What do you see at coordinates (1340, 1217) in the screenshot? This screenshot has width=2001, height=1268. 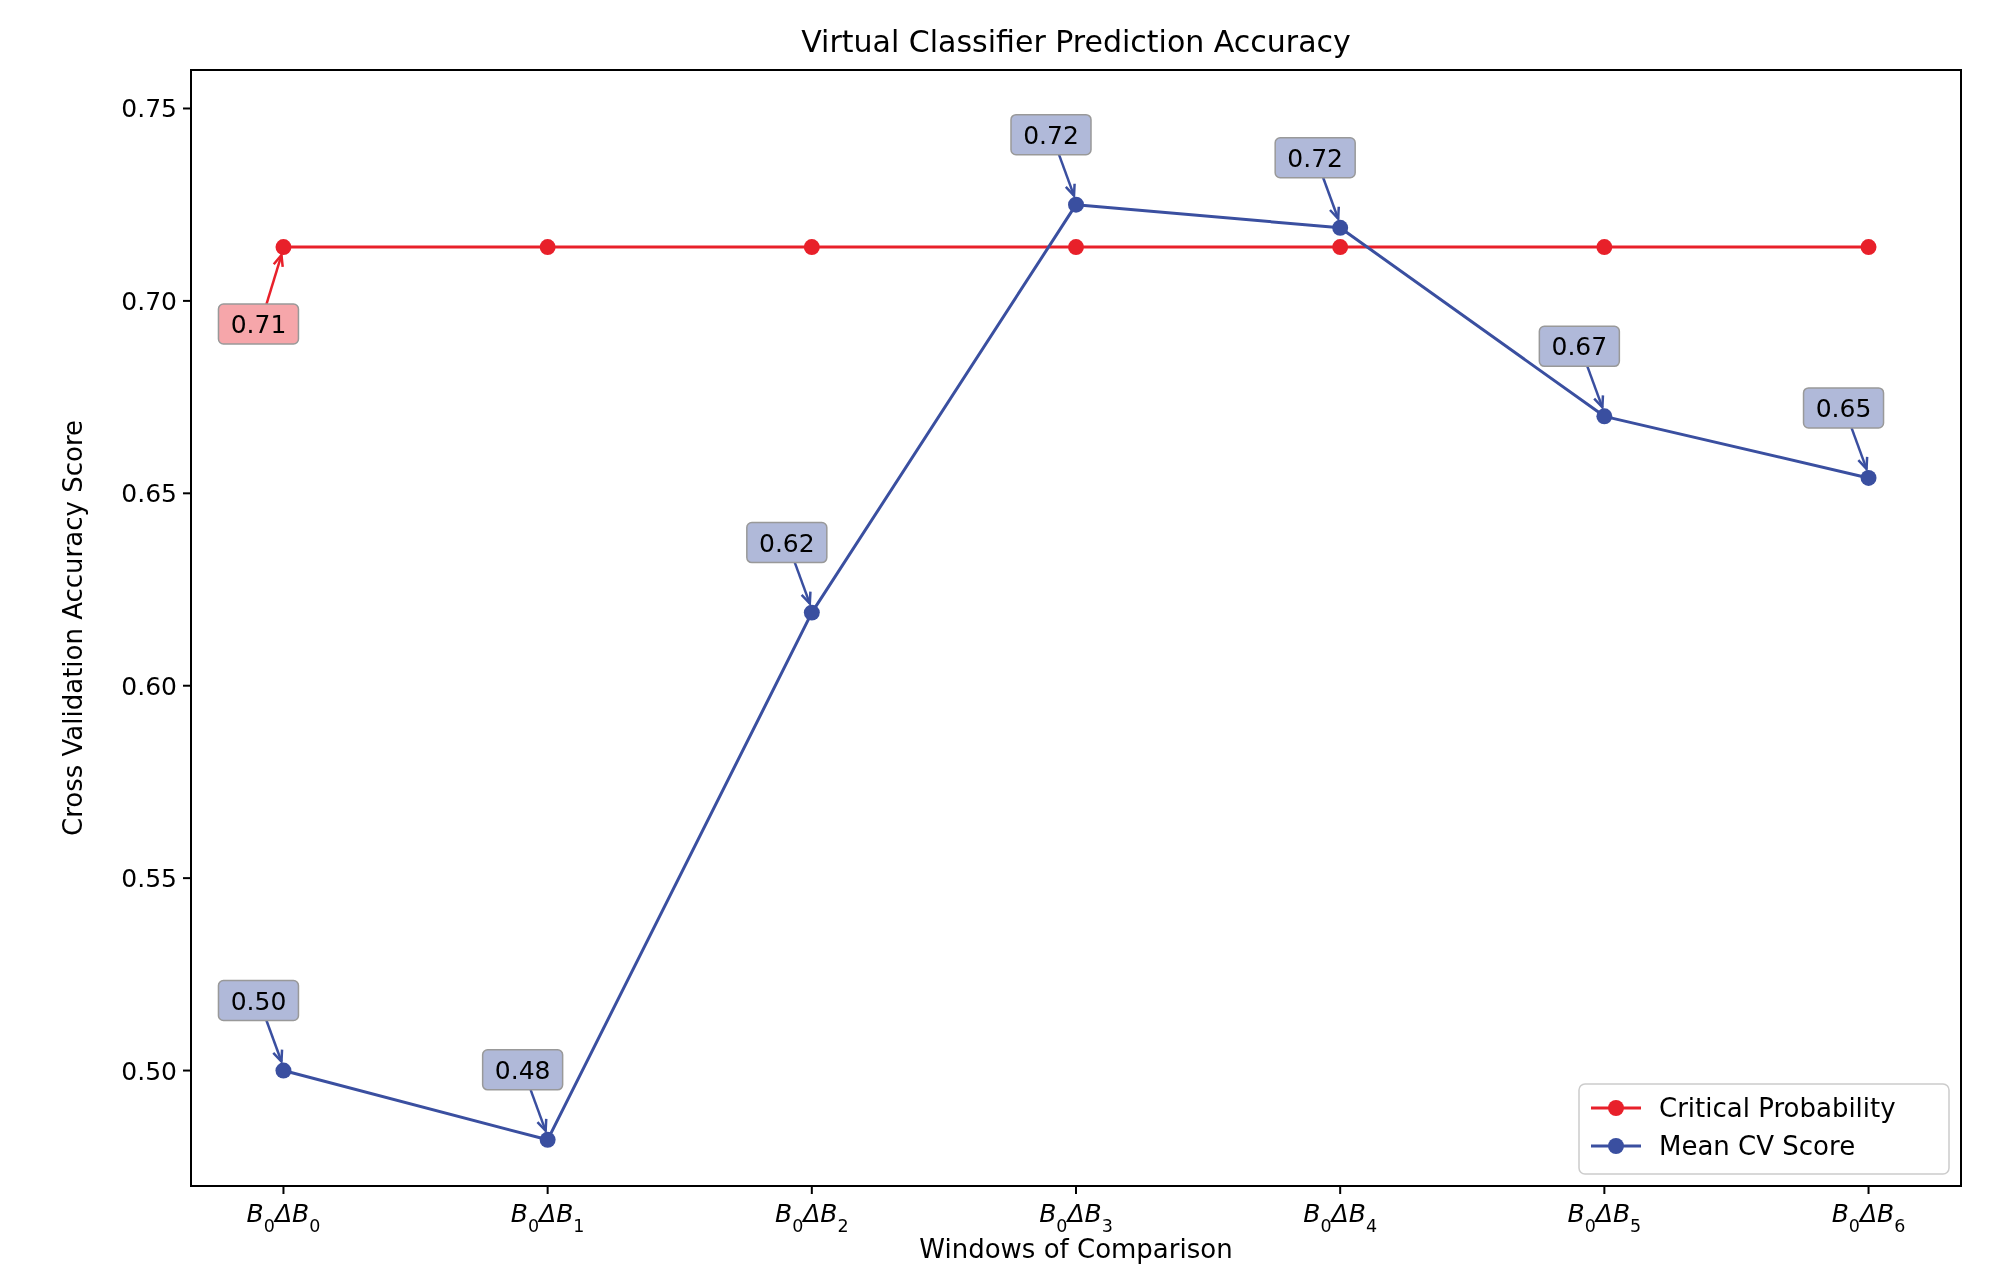 I see `x-tick-label: B$_{0}$ΔB$_{4}$` at bounding box center [1340, 1217].